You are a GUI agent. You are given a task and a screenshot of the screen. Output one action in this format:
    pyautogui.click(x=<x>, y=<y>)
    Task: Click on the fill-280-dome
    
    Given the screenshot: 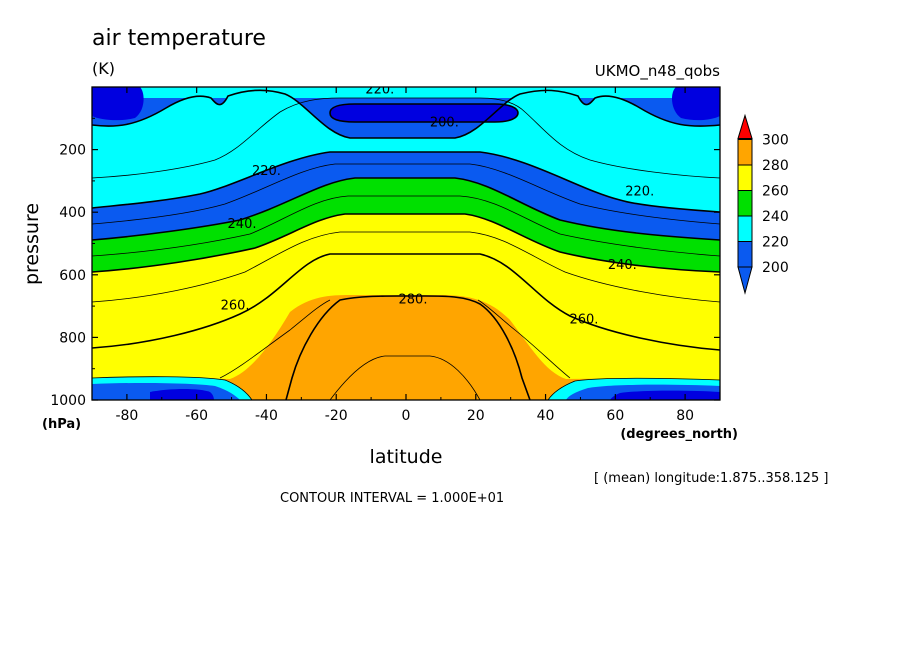 What is the action you would take?
    pyautogui.click(x=408, y=348)
    